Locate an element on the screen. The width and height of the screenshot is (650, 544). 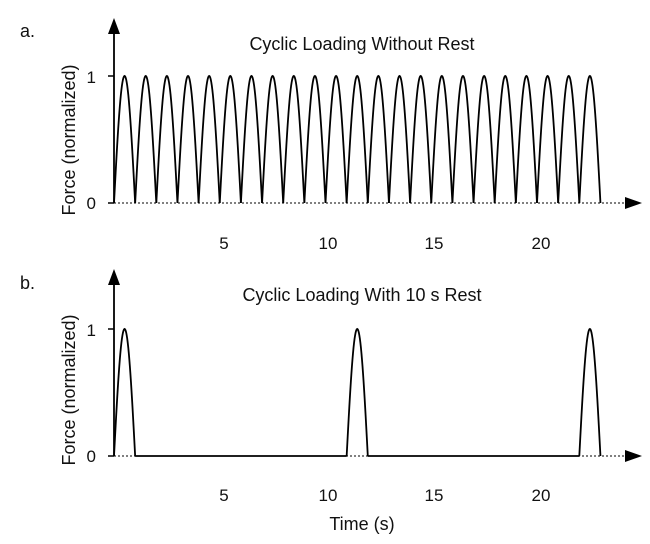
panel-b-x-tick-label-1: 10 is located at coordinates (328, 495).